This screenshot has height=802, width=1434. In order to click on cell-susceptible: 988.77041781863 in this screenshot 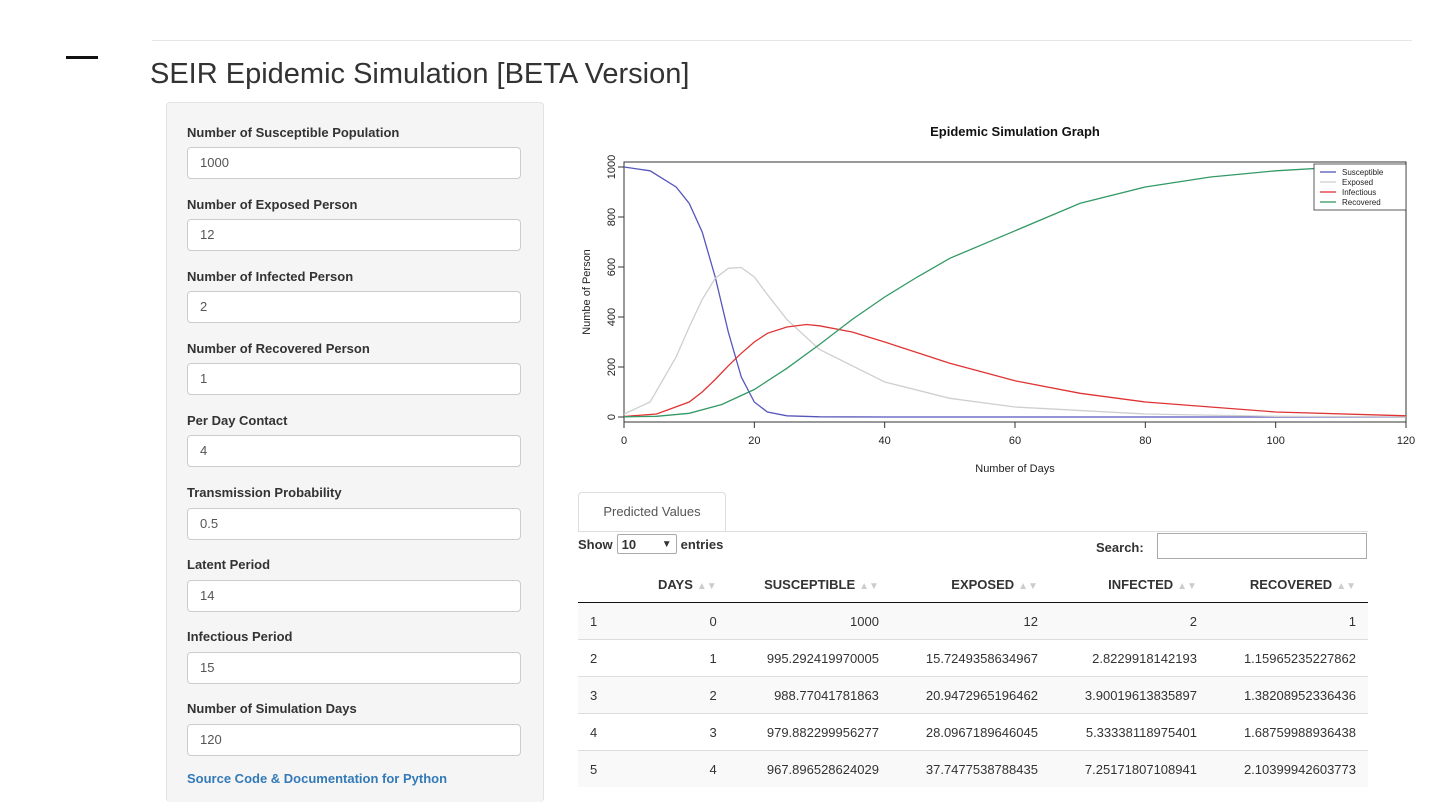, I will do `click(809, 695)`.